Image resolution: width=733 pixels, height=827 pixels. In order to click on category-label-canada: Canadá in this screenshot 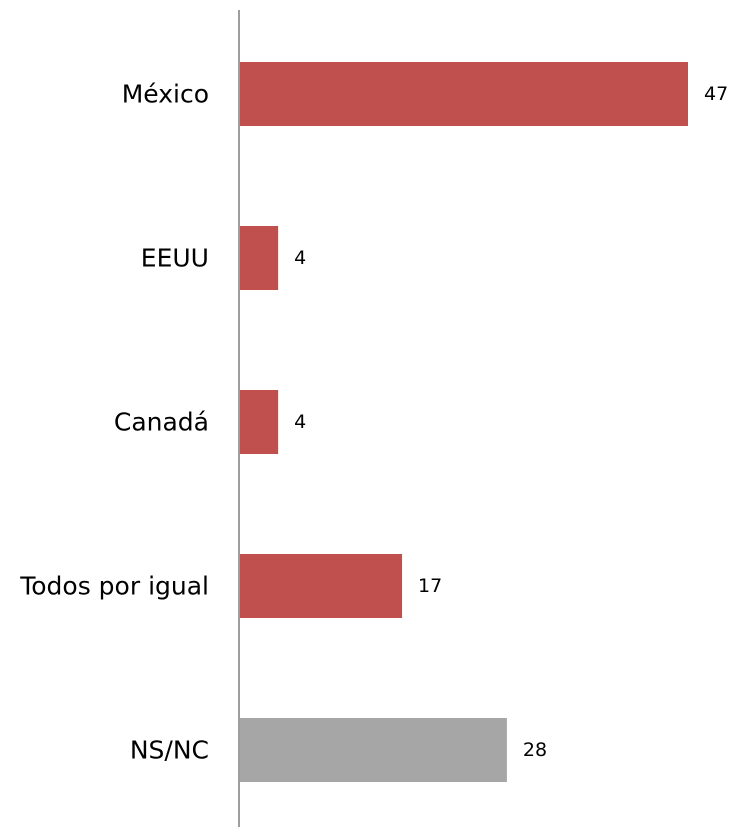, I will do `click(161, 422)`.